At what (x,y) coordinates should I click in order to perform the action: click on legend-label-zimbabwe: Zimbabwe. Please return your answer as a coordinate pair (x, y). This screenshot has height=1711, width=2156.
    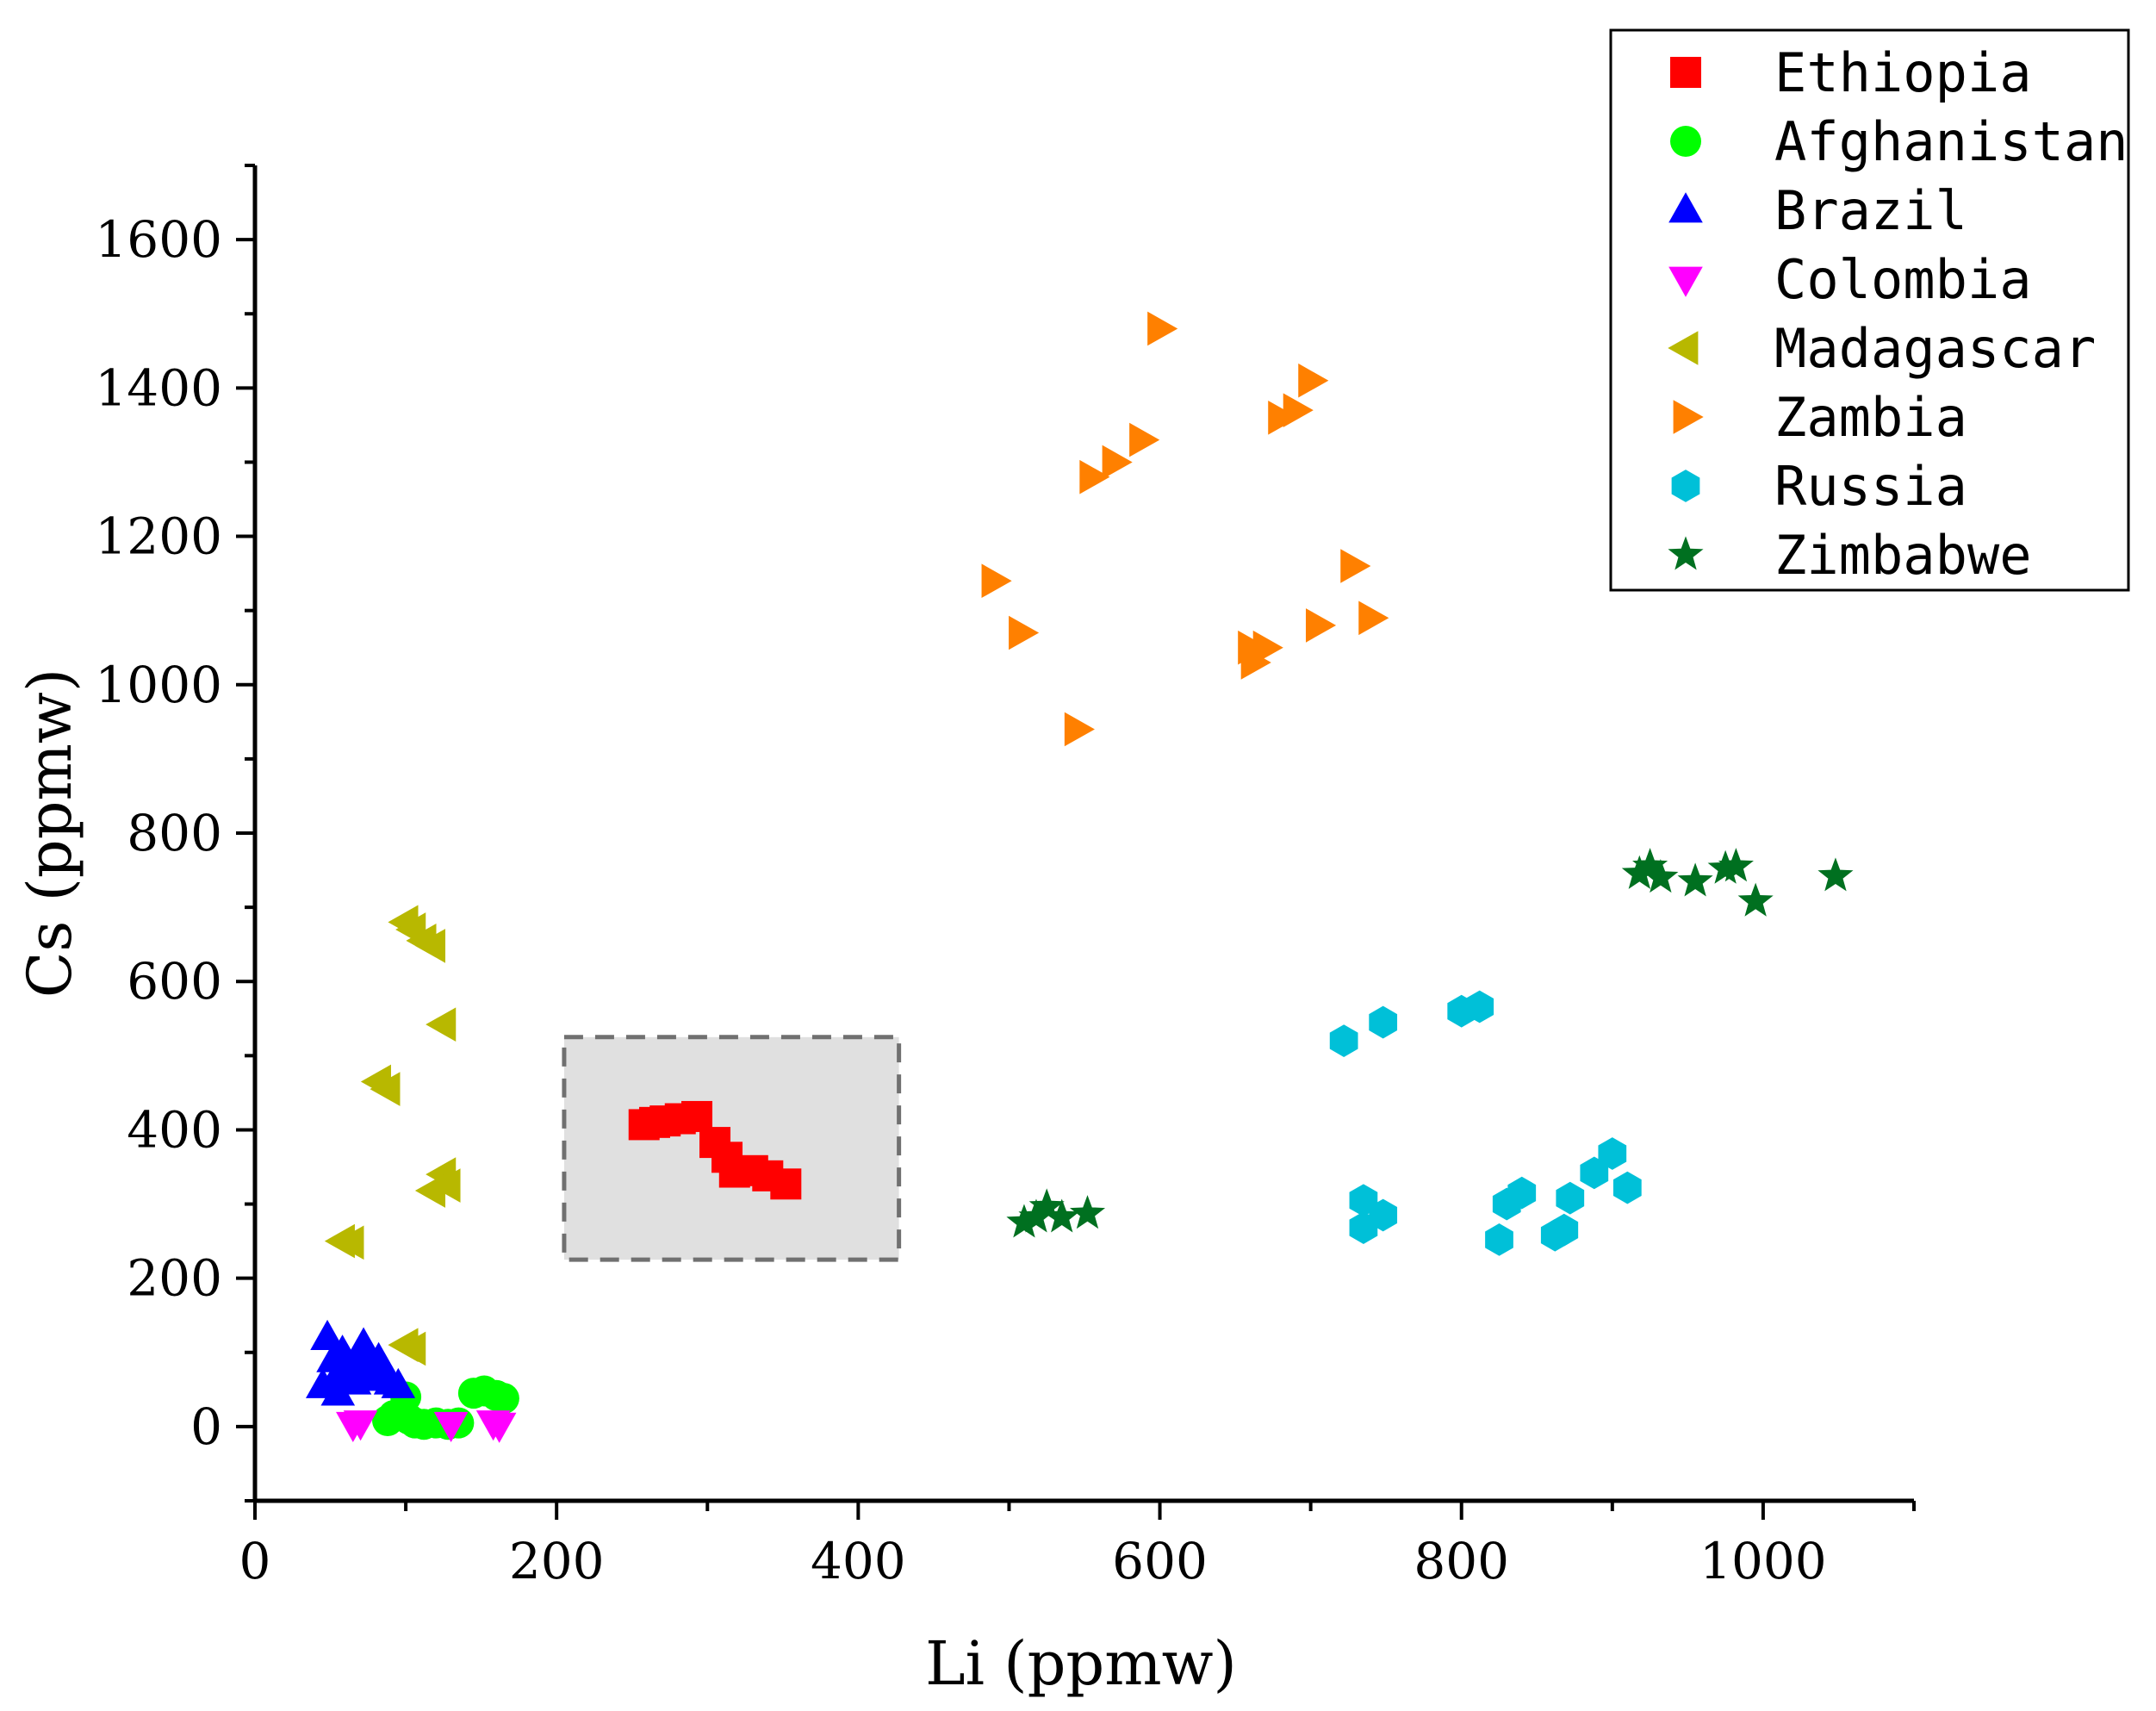
    Looking at the image, I should click on (1903, 555).